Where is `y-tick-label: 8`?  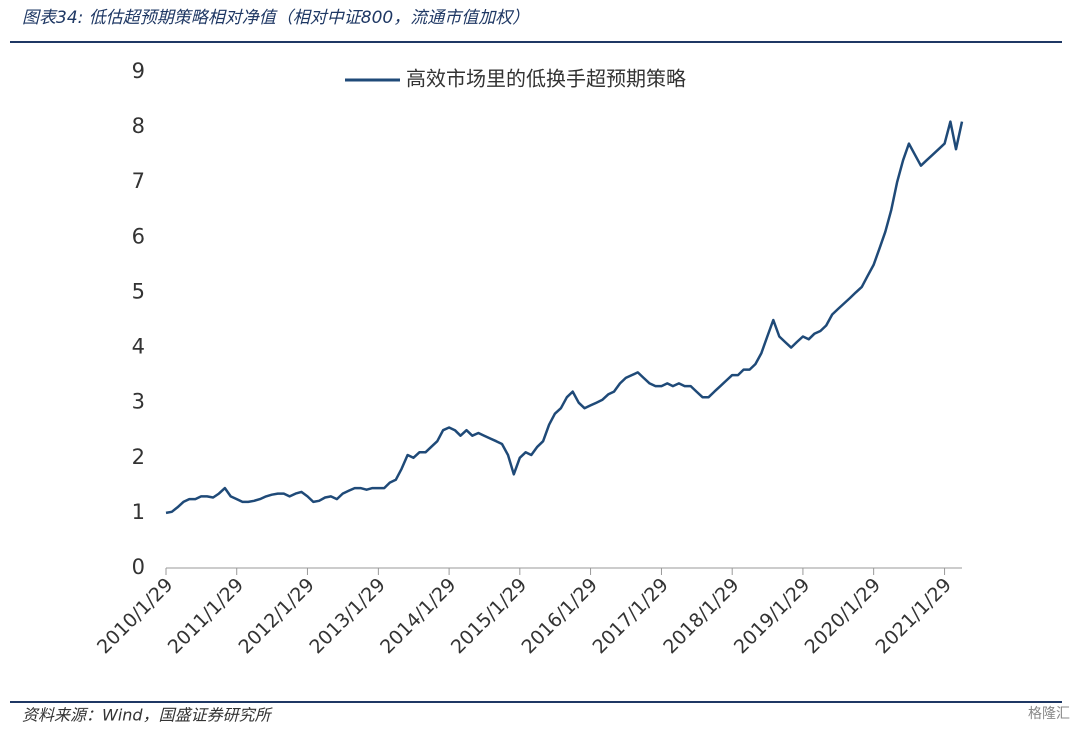
y-tick-label: 8 is located at coordinates (138, 126).